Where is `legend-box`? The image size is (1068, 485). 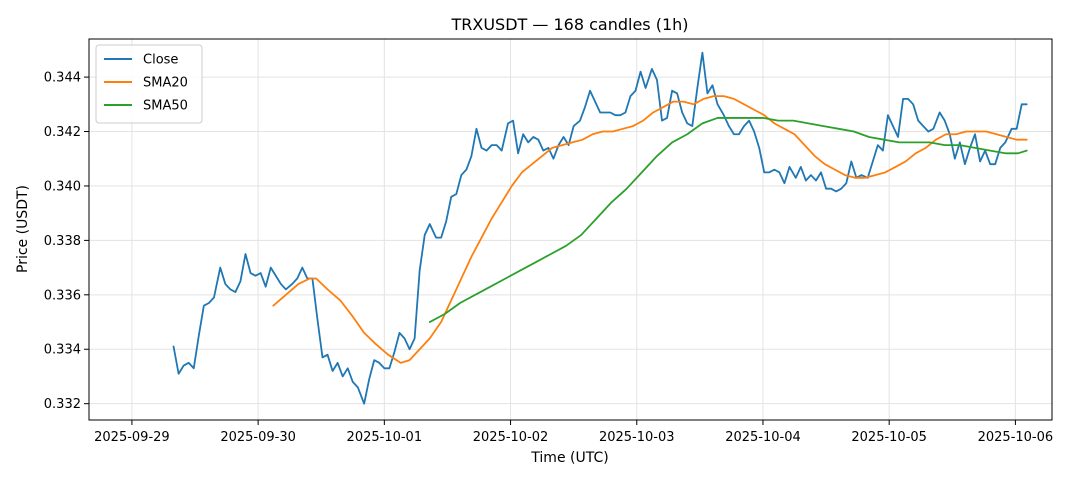
legend-box is located at coordinates (149, 84).